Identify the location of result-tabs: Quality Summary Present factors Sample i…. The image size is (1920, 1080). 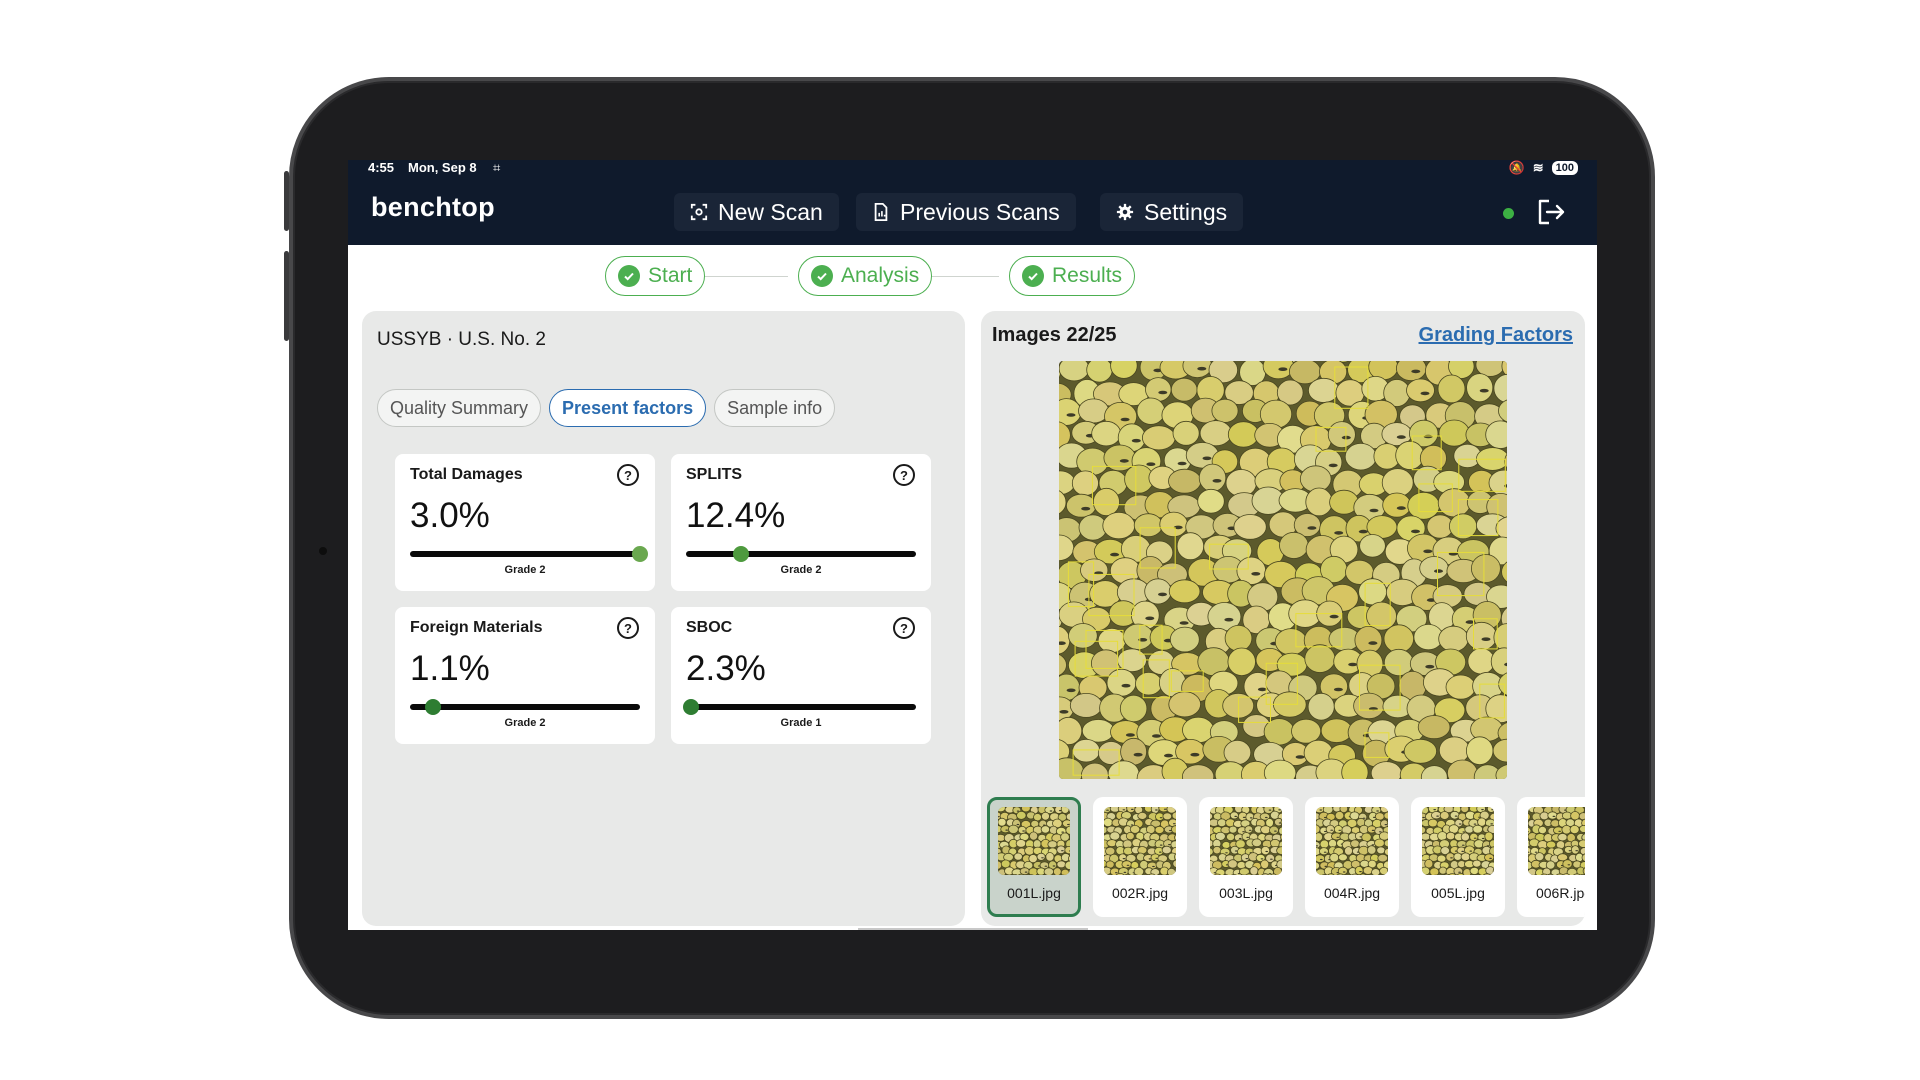
(606, 408).